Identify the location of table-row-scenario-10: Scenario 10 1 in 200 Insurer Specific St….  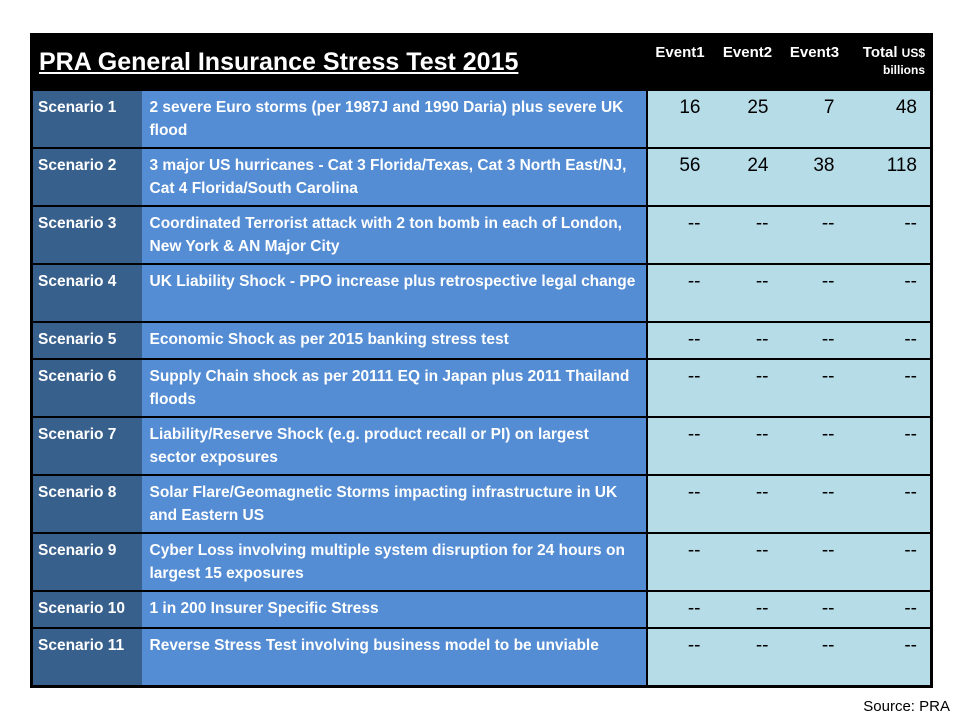
(481, 609).